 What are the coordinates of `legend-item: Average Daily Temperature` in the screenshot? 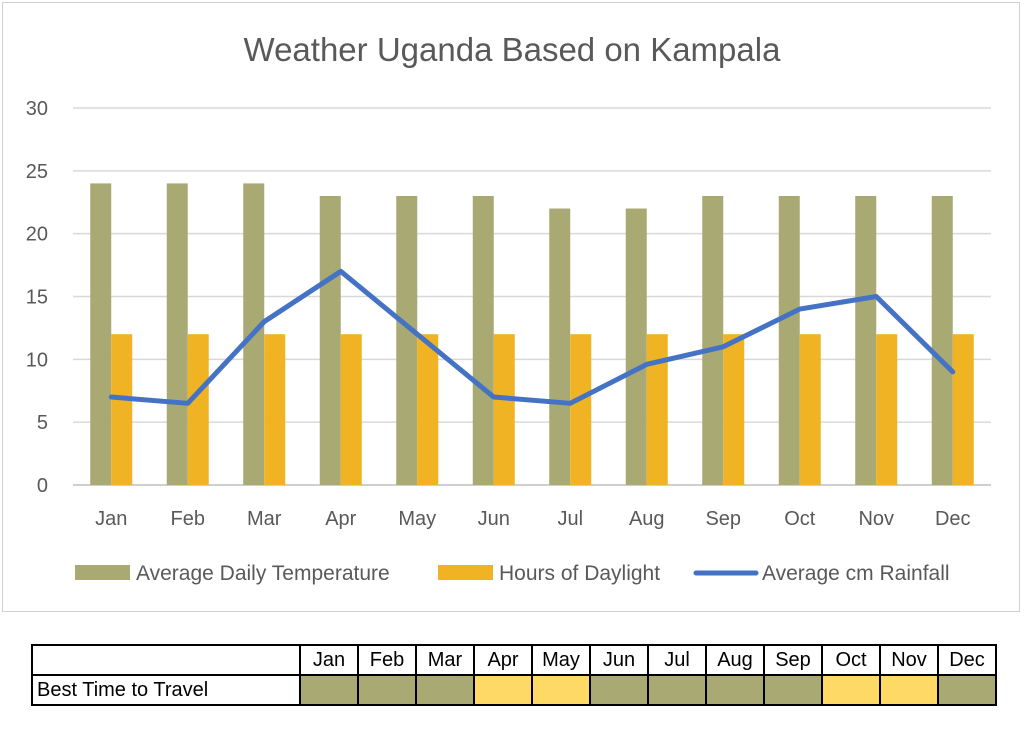 It's located at (232, 573).